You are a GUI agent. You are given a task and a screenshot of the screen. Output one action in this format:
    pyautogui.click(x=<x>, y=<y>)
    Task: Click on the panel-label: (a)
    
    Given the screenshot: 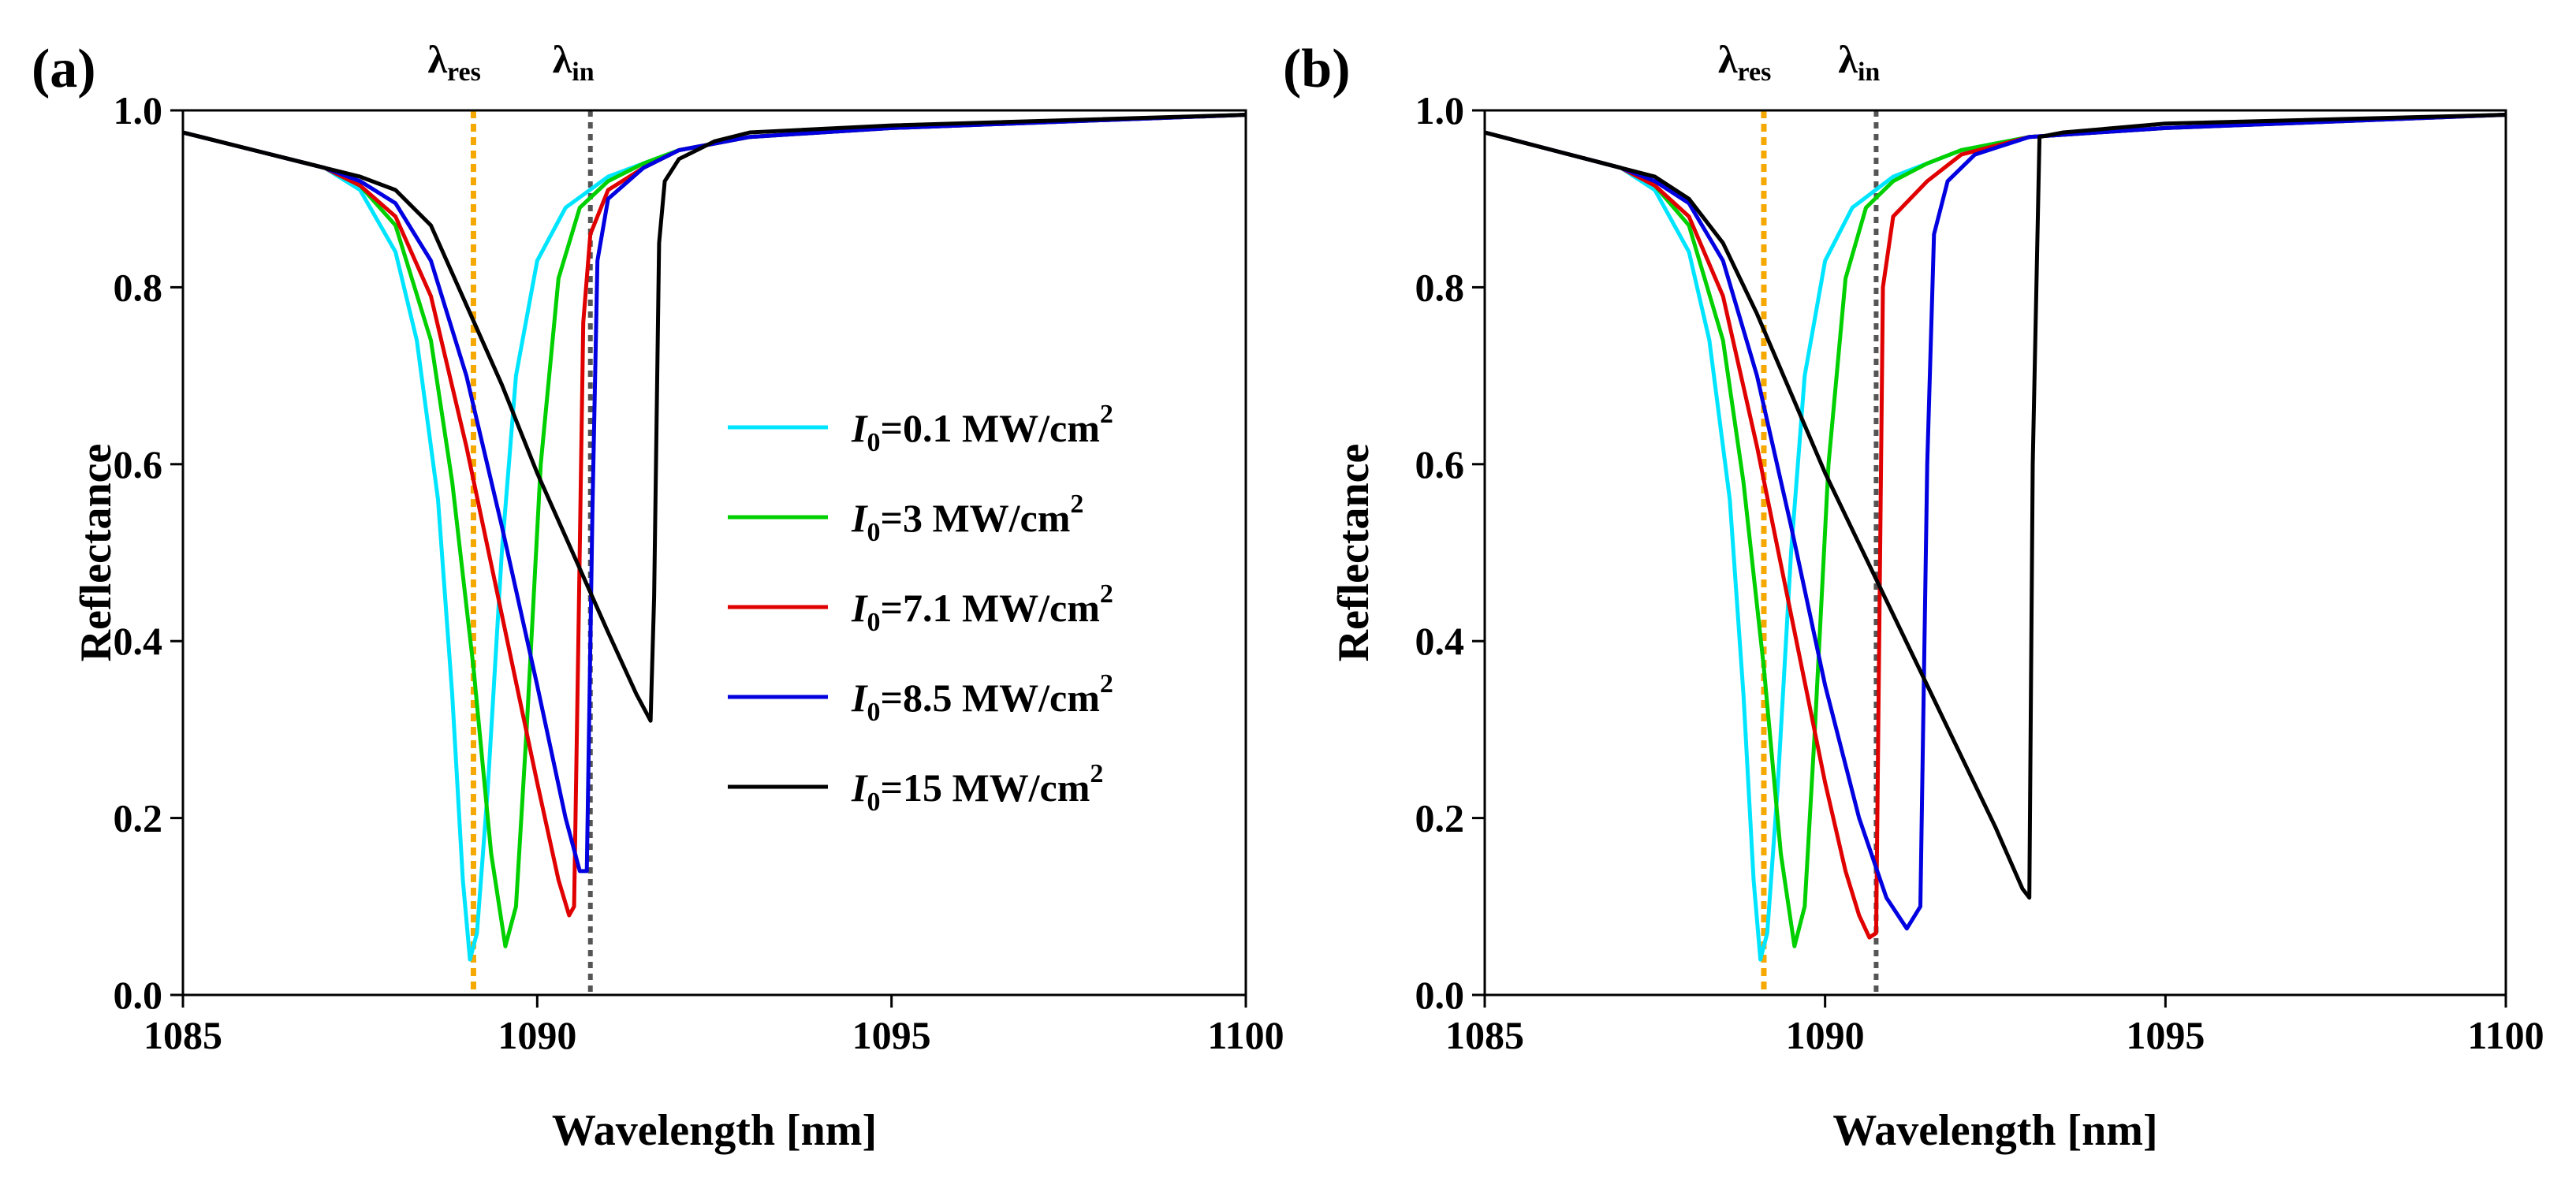 What is the action you would take?
    pyautogui.click(x=64, y=69)
    